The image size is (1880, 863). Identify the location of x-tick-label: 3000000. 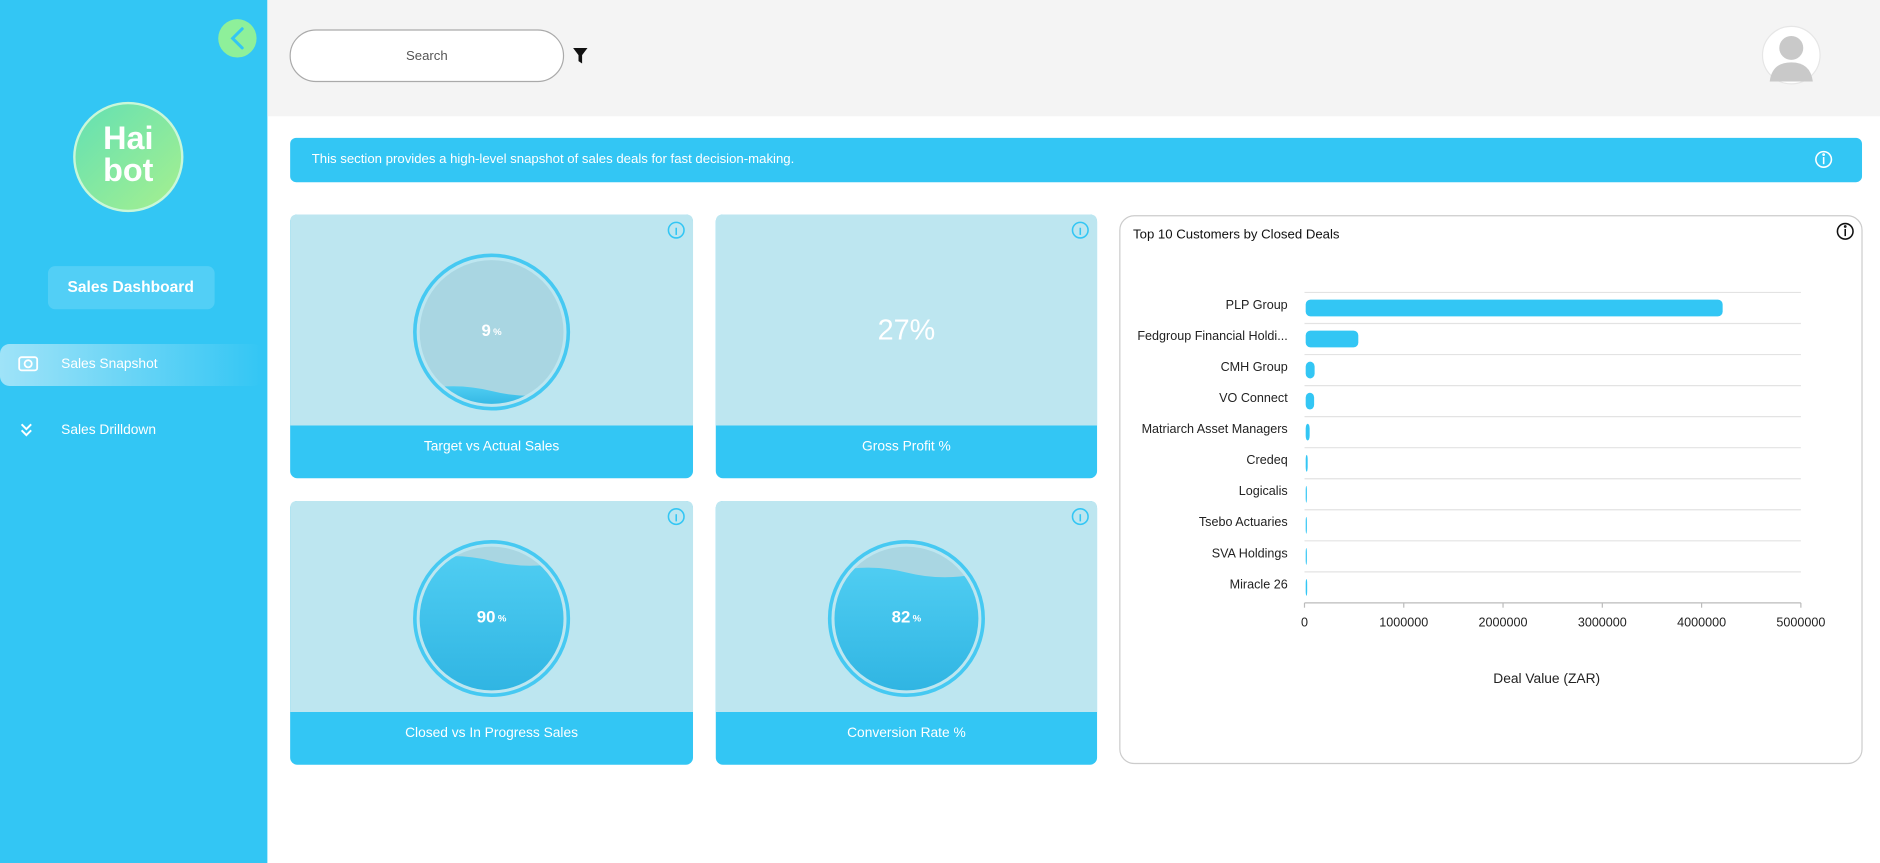
(1602, 623).